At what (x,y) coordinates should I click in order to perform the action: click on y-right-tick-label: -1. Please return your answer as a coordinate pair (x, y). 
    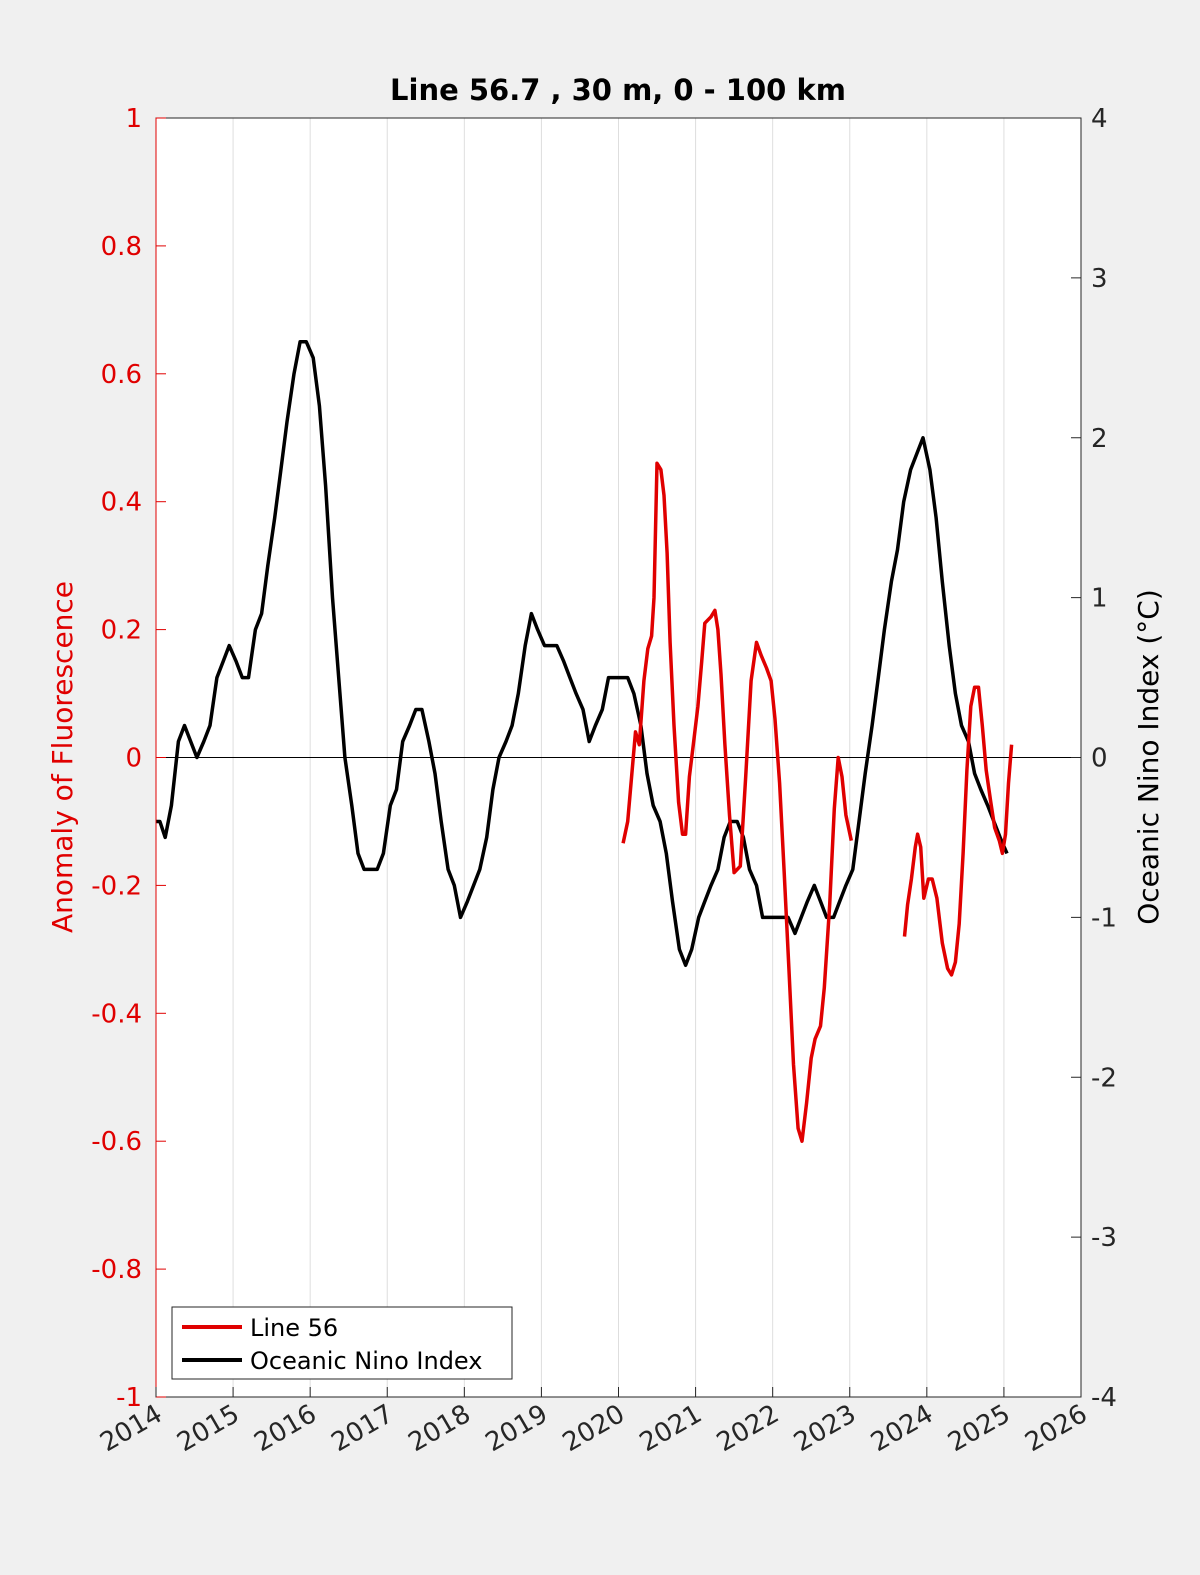
    Looking at the image, I should click on (1104, 918).